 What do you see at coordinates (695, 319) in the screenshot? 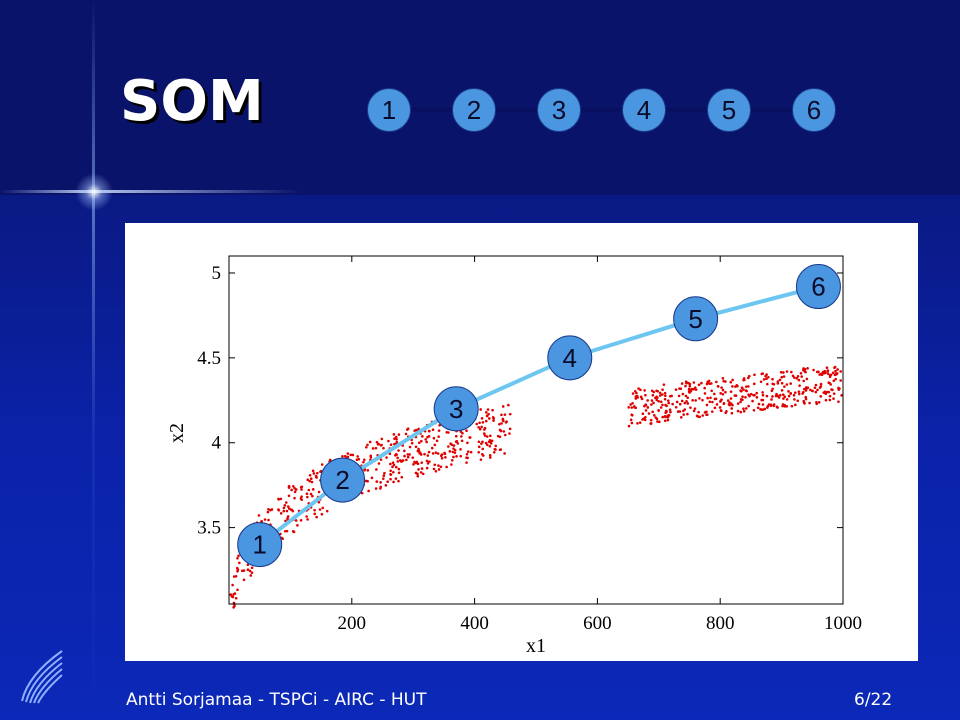
I see `som-node-label: 5` at bounding box center [695, 319].